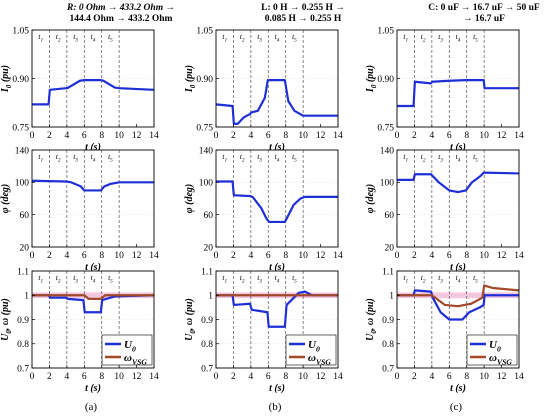  Describe the element at coordinates (93, 198) in the screenshot. I see `plot-area` at that location.